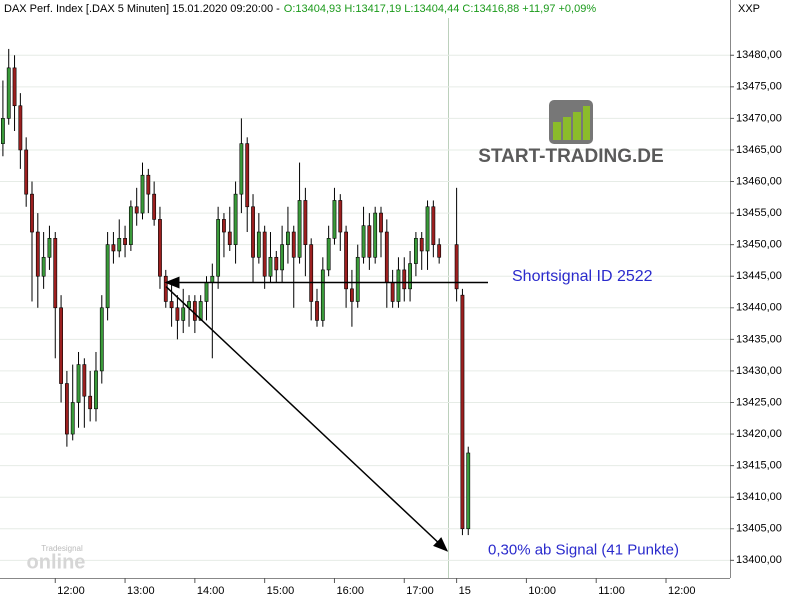 The image size is (800, 605). Describe the element at coordinates (465, 591) in the screenshot. I see `x-tick-label: 15` at that location.